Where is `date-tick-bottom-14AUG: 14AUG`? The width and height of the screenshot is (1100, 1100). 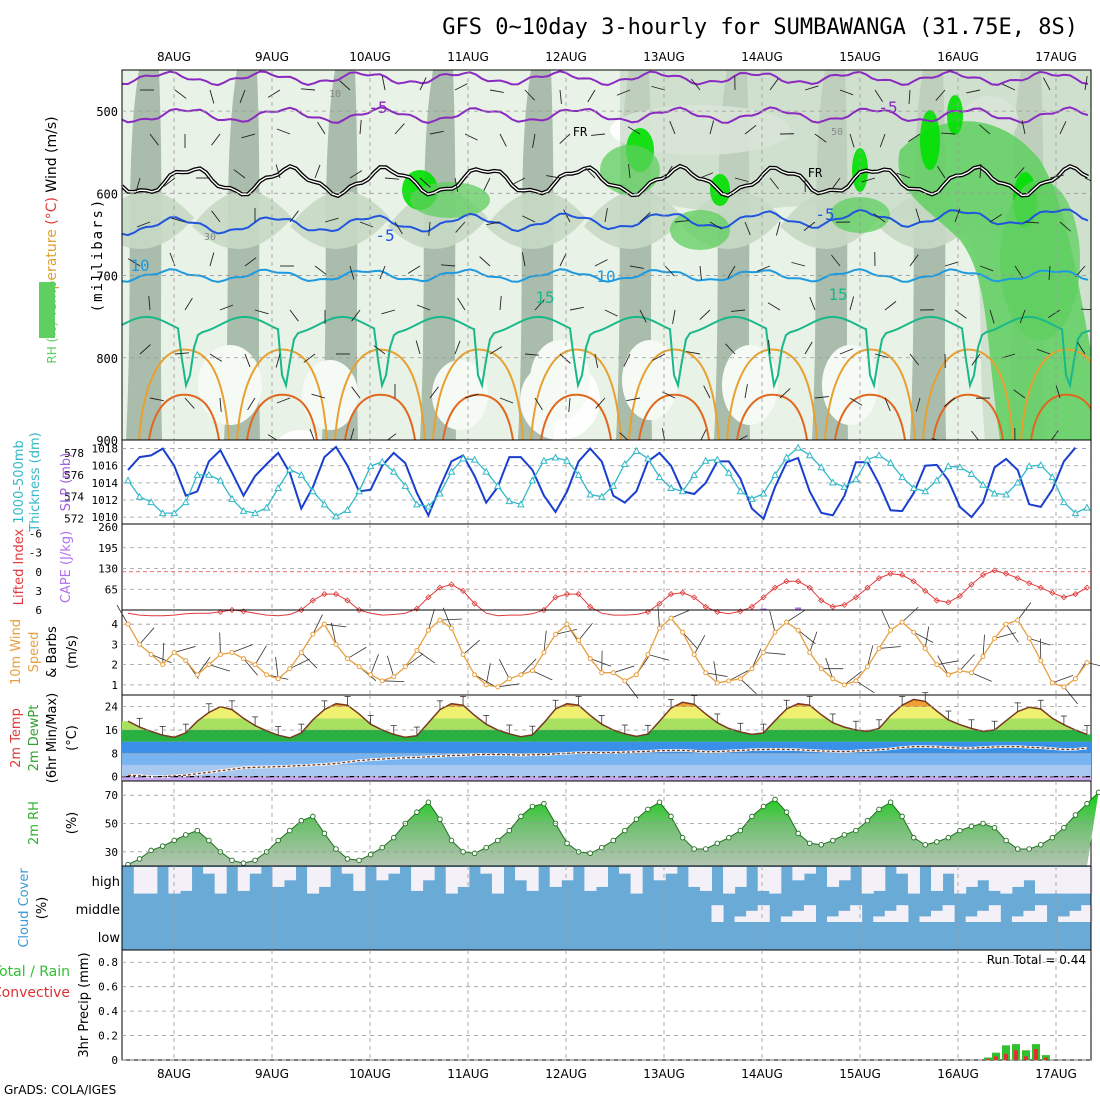 date-tick-bottom-14AUG: 14AUG is located at coordinates (762, 1074).